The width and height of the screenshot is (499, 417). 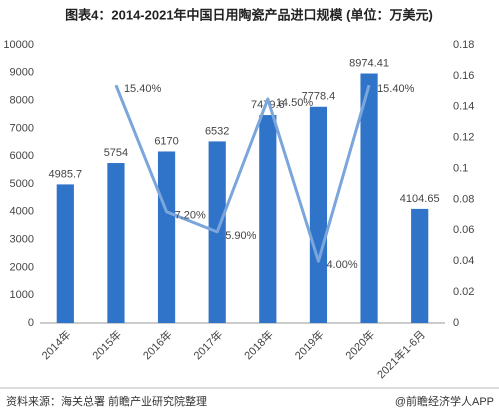 I want to click on y-tick-label: 5000, so click(x=22, y=184).